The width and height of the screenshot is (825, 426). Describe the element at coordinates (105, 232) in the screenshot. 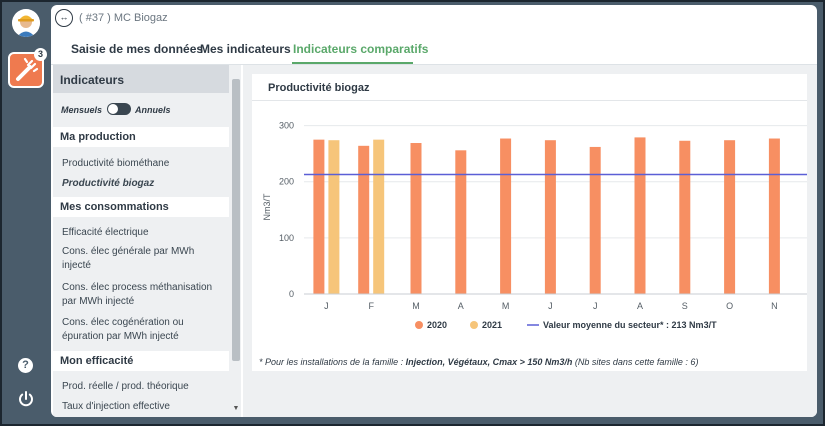

I see `sidebar-item-efficacite-electrique: Efficacité électrique` at that location.